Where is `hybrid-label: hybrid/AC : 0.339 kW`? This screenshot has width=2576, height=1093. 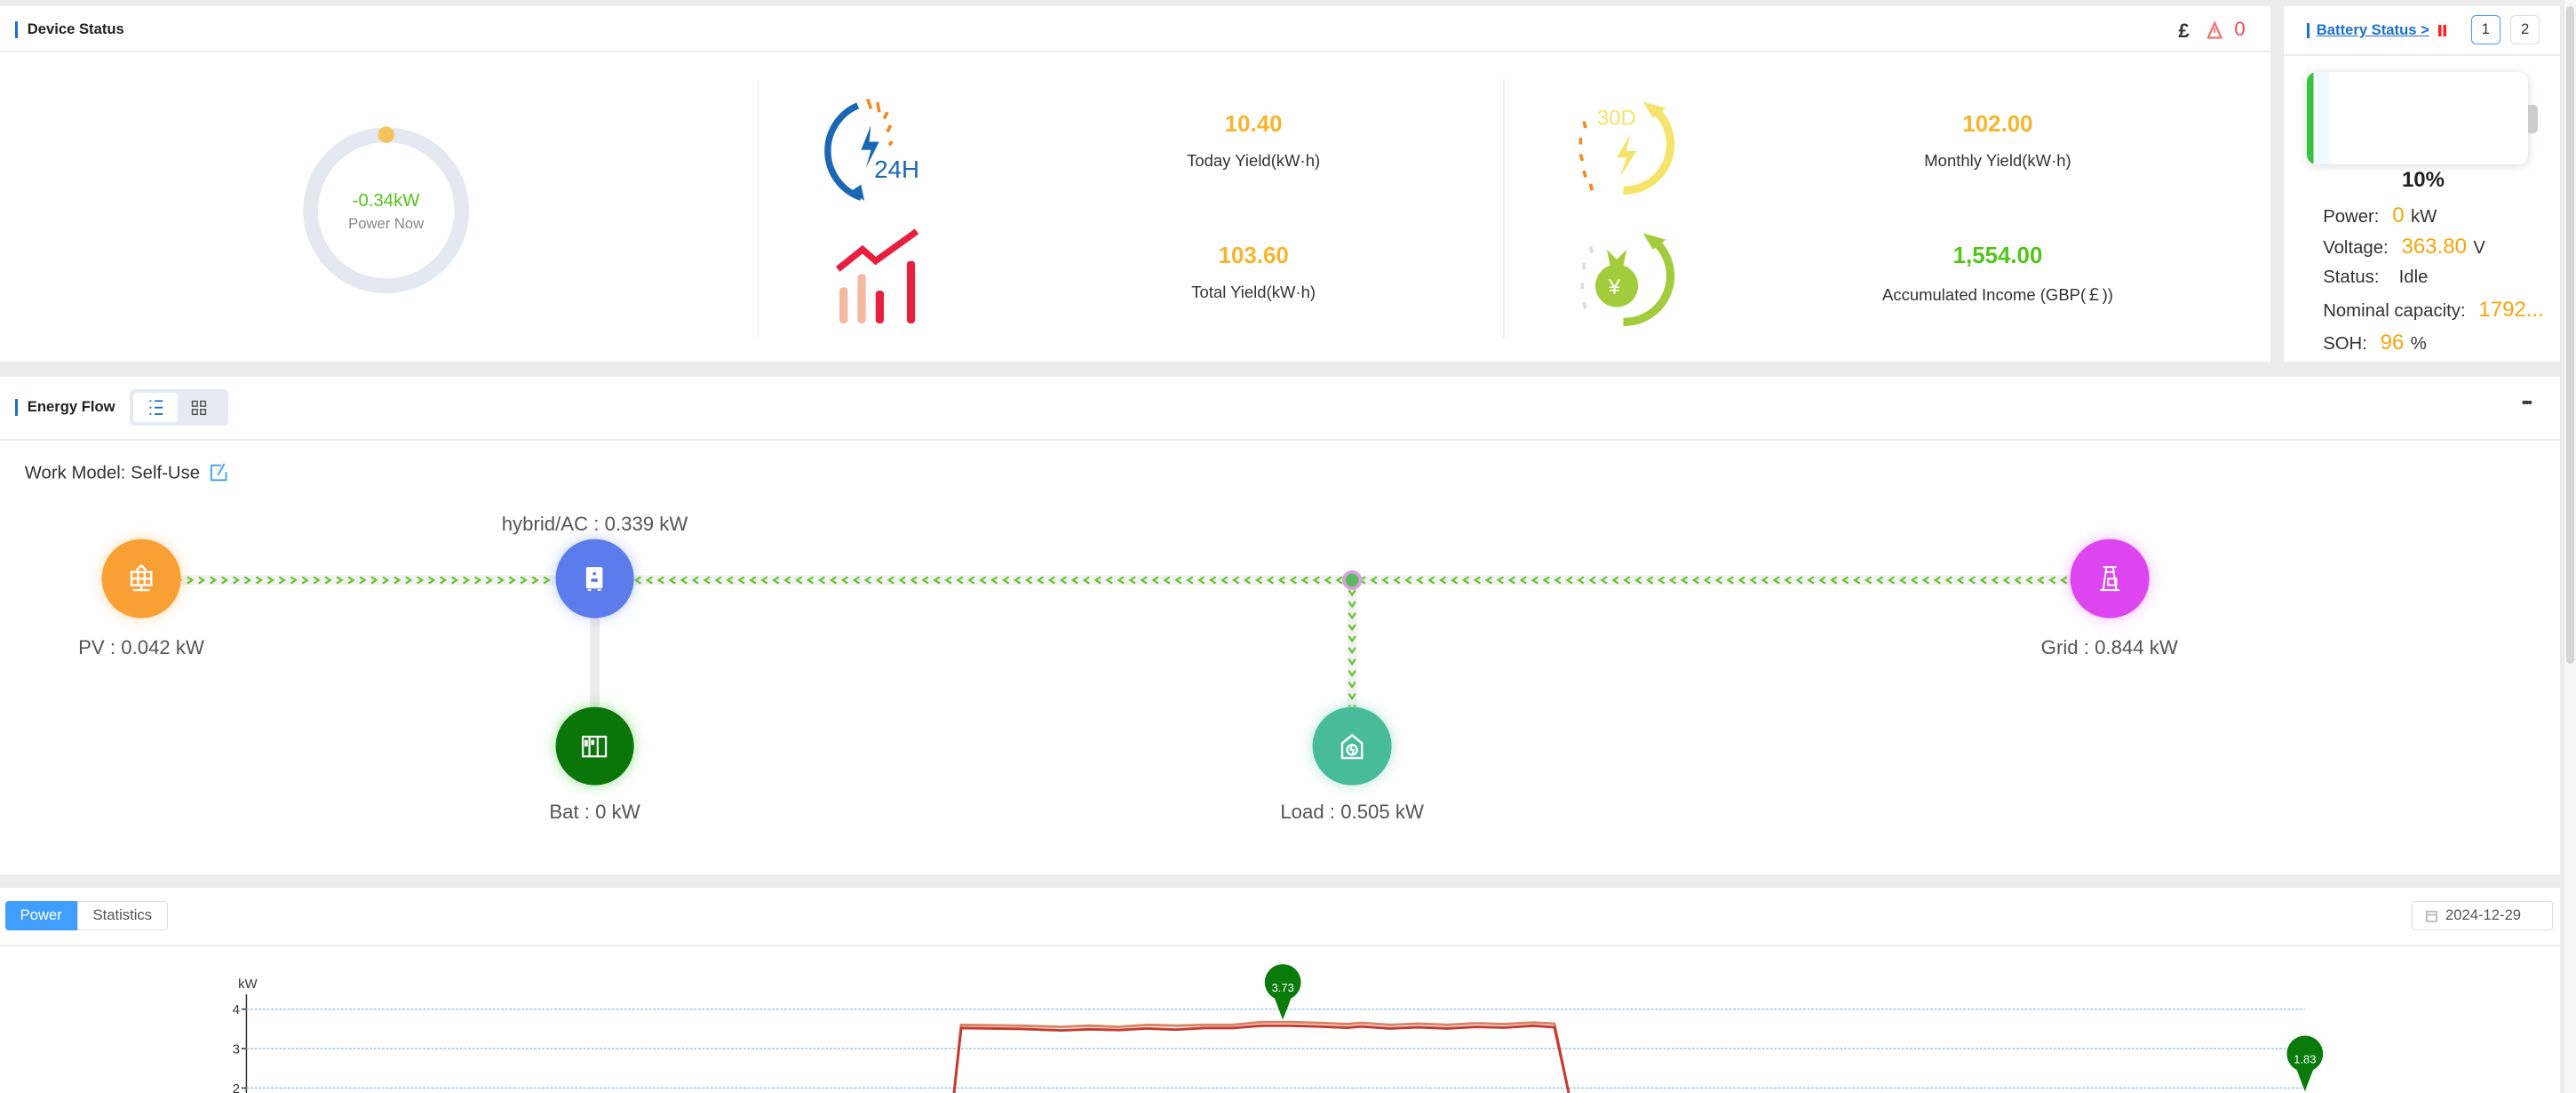 hybrid-label: hybrid/AC : 0.339 kW is located at coordinates (594, 524).